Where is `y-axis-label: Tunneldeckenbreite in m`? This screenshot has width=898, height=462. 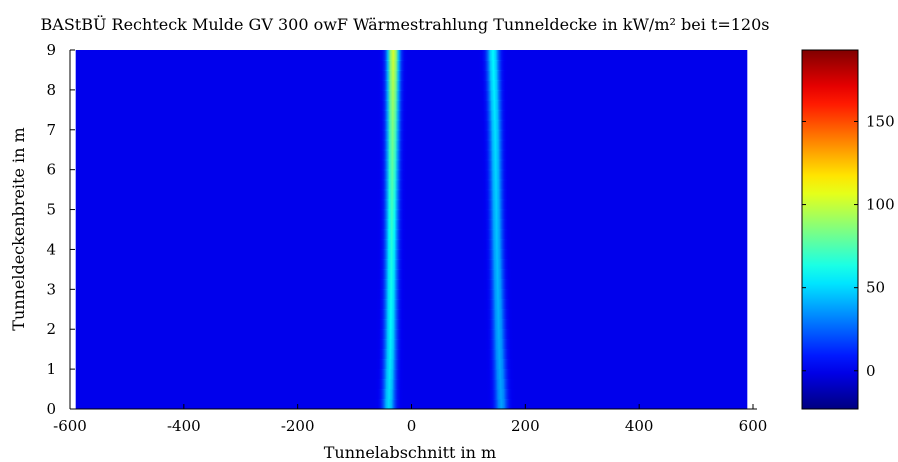 y-axis-label: Tunneldeckenbreite in m is located at coordinates (18, 228).